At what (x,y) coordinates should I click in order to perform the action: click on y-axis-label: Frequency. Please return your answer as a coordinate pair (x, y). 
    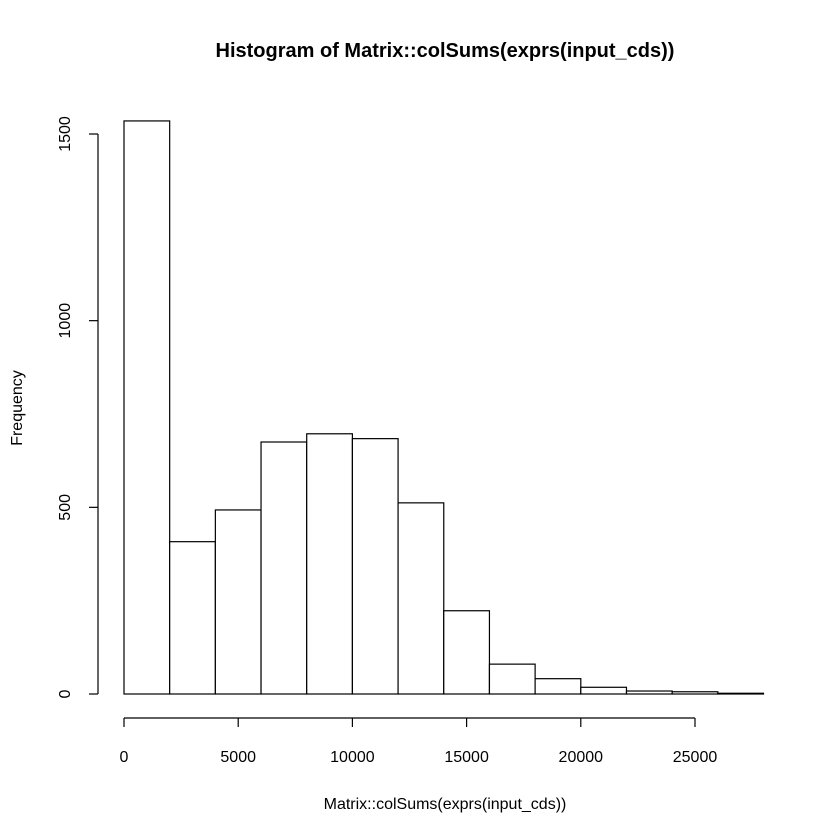
    Looking at the image, I should click on (17, 408).